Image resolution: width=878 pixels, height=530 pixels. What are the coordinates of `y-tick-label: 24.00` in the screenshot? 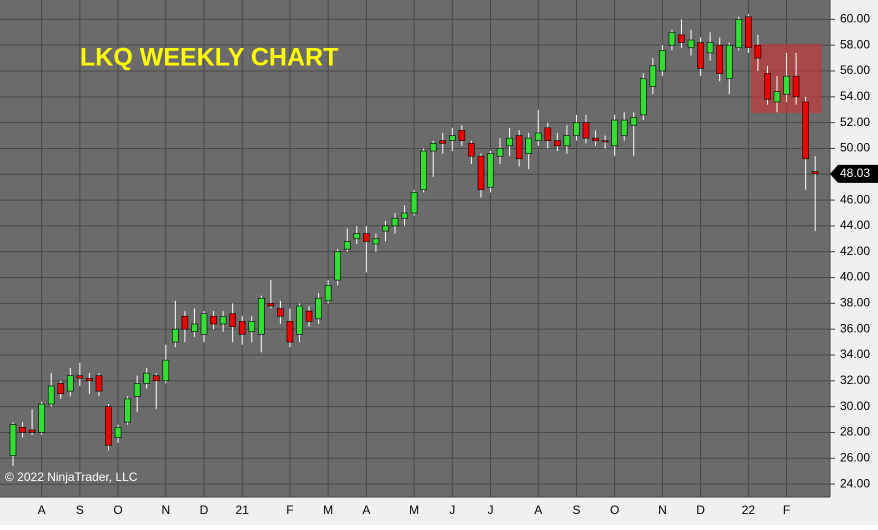 It's located at (855, 483).